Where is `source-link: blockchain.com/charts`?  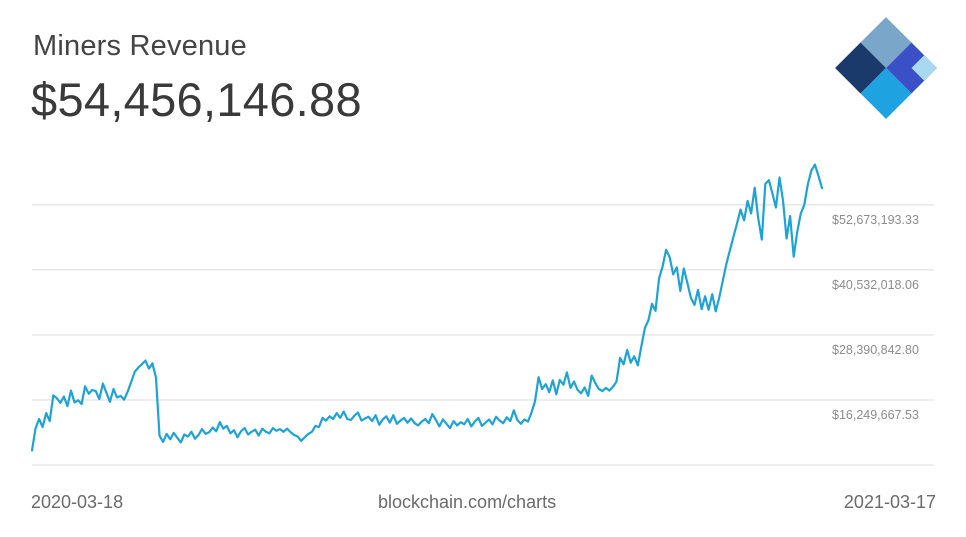
source-link: blockchain.com/charts is located at coordinates (467, 502).